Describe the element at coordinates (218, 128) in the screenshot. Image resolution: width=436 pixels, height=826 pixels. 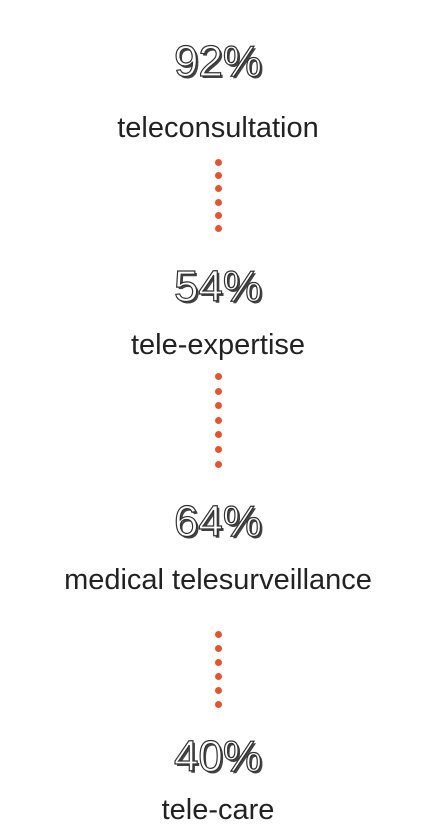
I see `service-label: teleconsultation` at that location.